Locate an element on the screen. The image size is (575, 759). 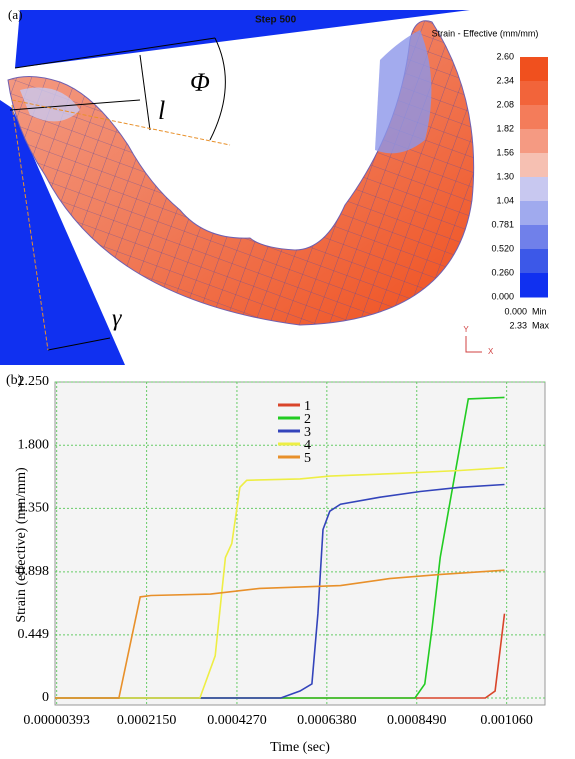
x-tick-label: 0.0006380 is located at coordinates (327, 720).